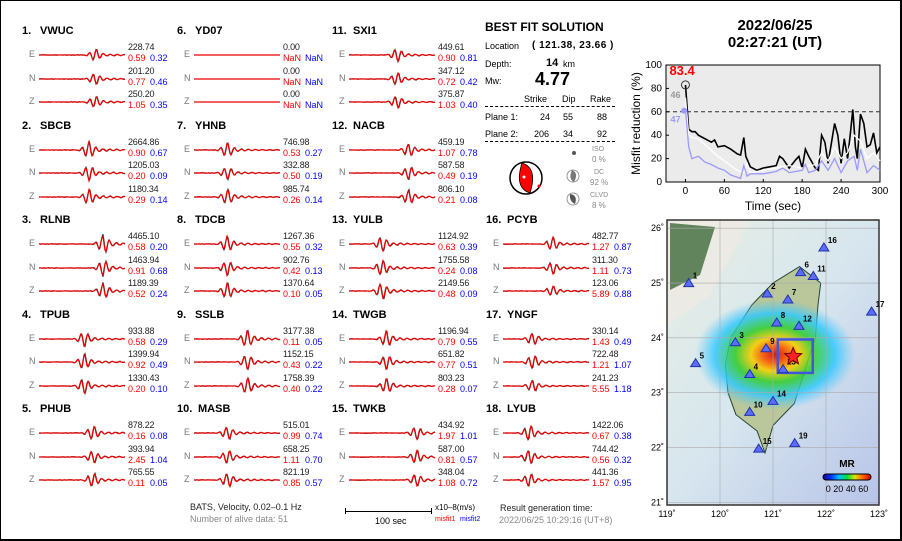 The height and width of the screenshot is (541, 902). I want to click on misfit2-value: 0.55, so click(469, 341).